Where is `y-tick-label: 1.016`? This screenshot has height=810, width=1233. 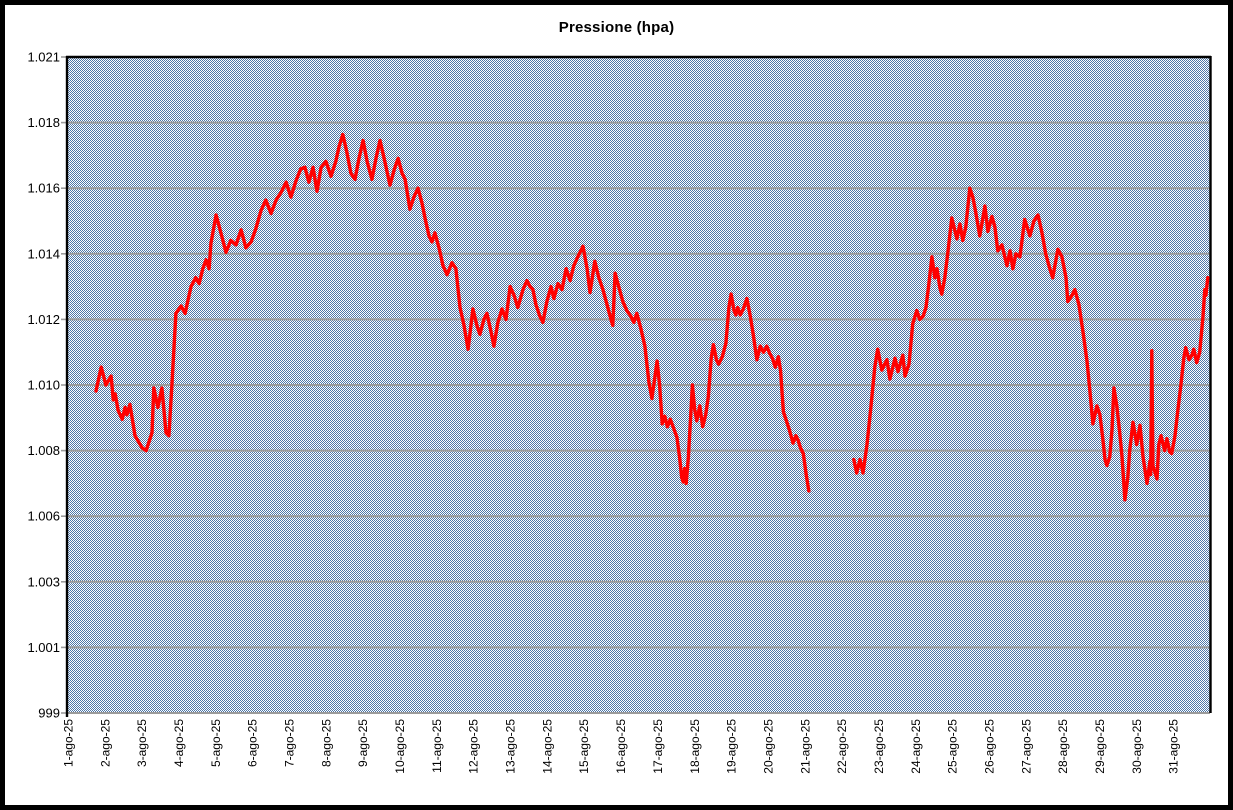 y-tick-label: 1.016 is located at coordinates (43, 188).